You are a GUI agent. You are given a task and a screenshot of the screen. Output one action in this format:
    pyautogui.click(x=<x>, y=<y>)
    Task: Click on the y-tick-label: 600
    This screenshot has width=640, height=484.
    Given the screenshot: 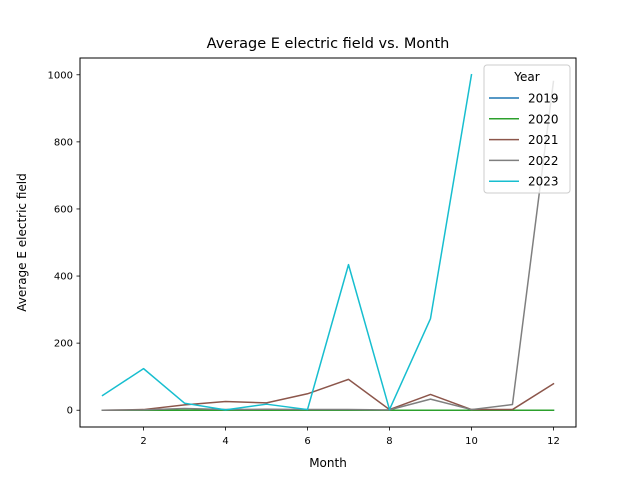 What is the action you would take?
    pyautogui.click(x=63, y=209)
    